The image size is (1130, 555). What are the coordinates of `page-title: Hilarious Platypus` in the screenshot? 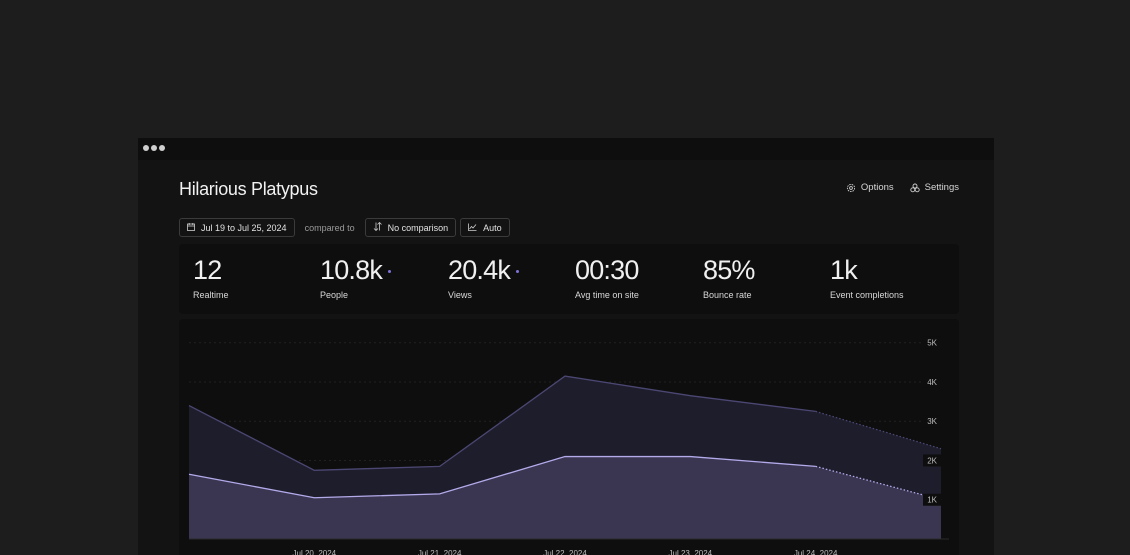 It's located at (248, 189).